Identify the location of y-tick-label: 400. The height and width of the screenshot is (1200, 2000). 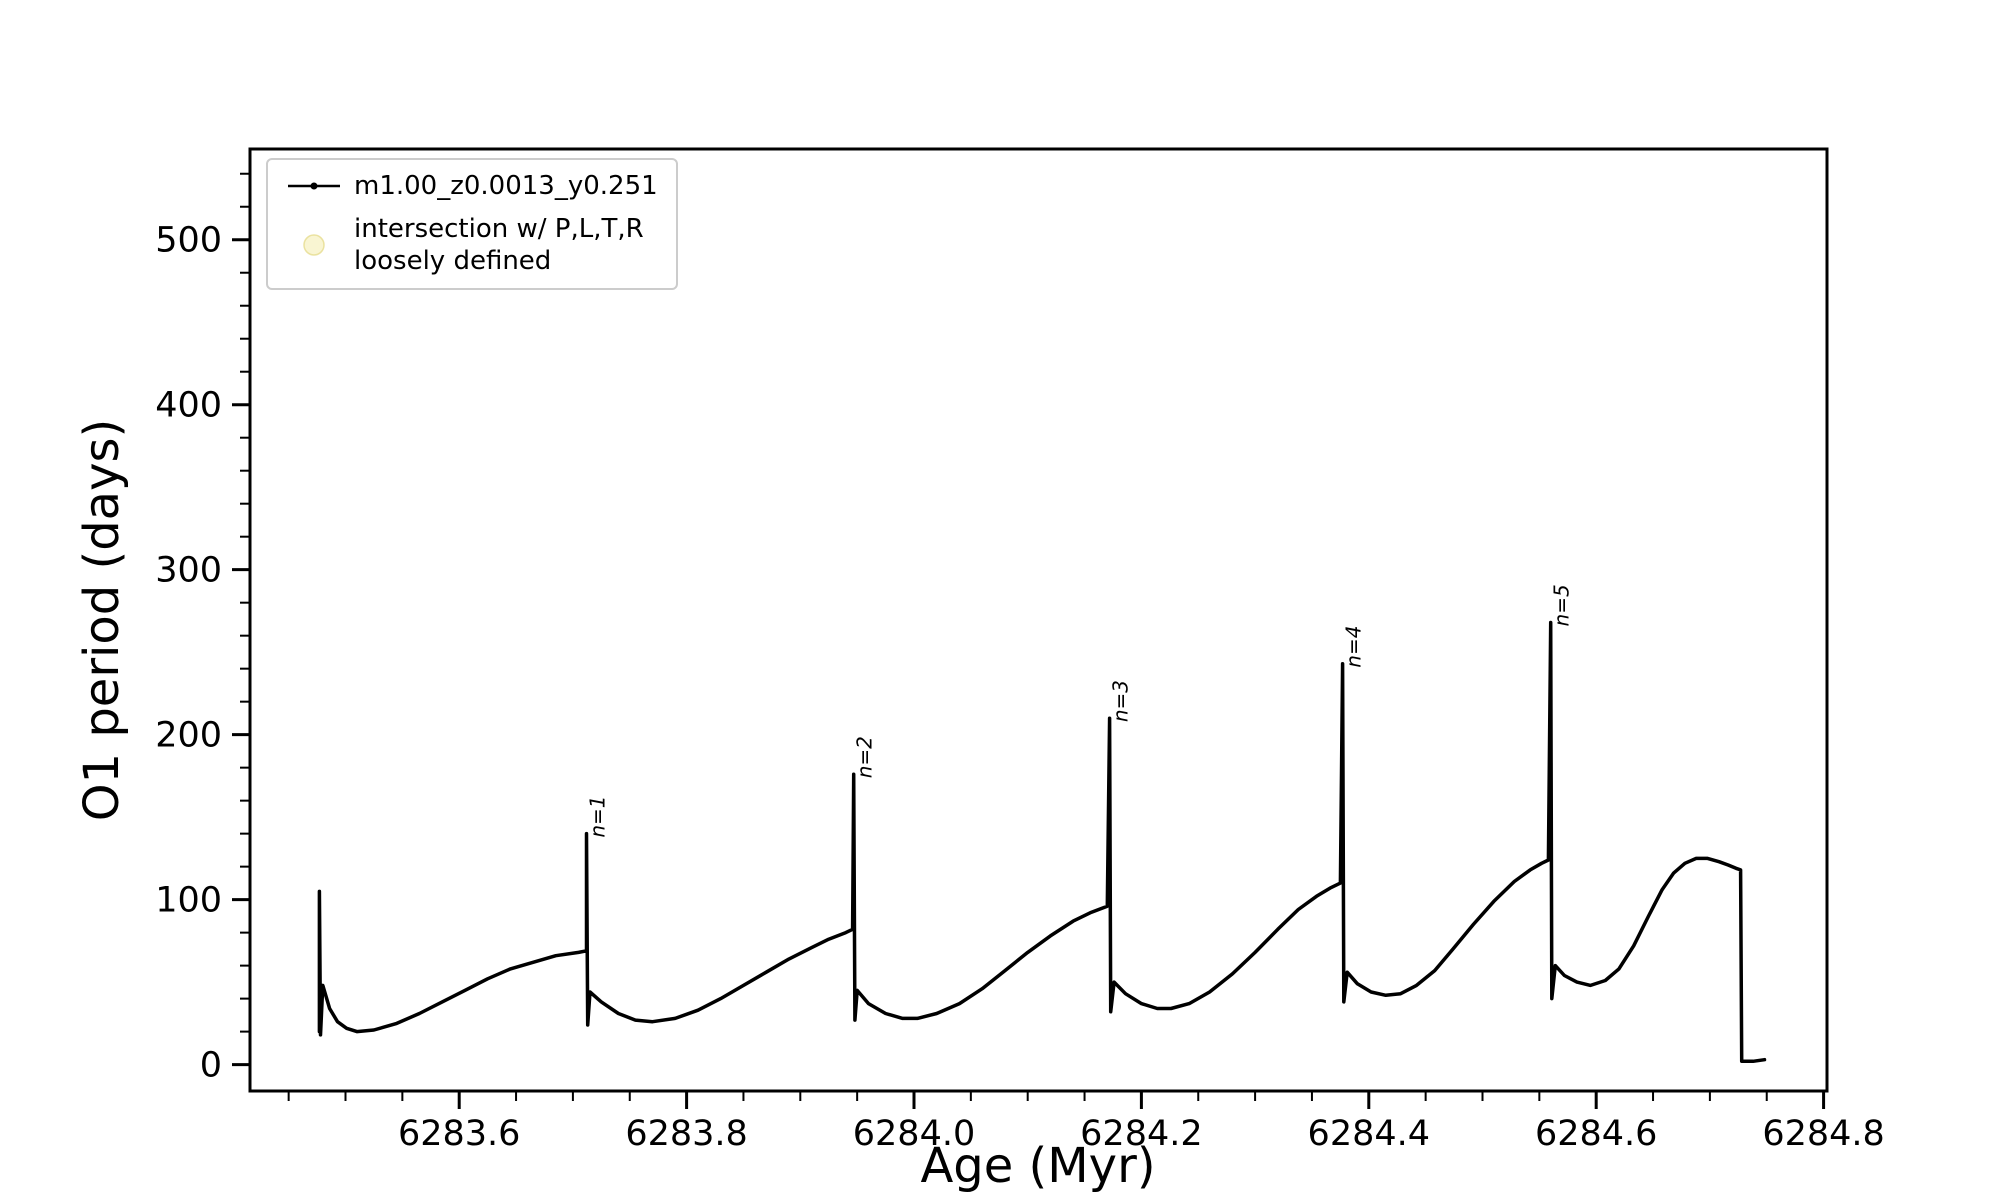
(188, 406).